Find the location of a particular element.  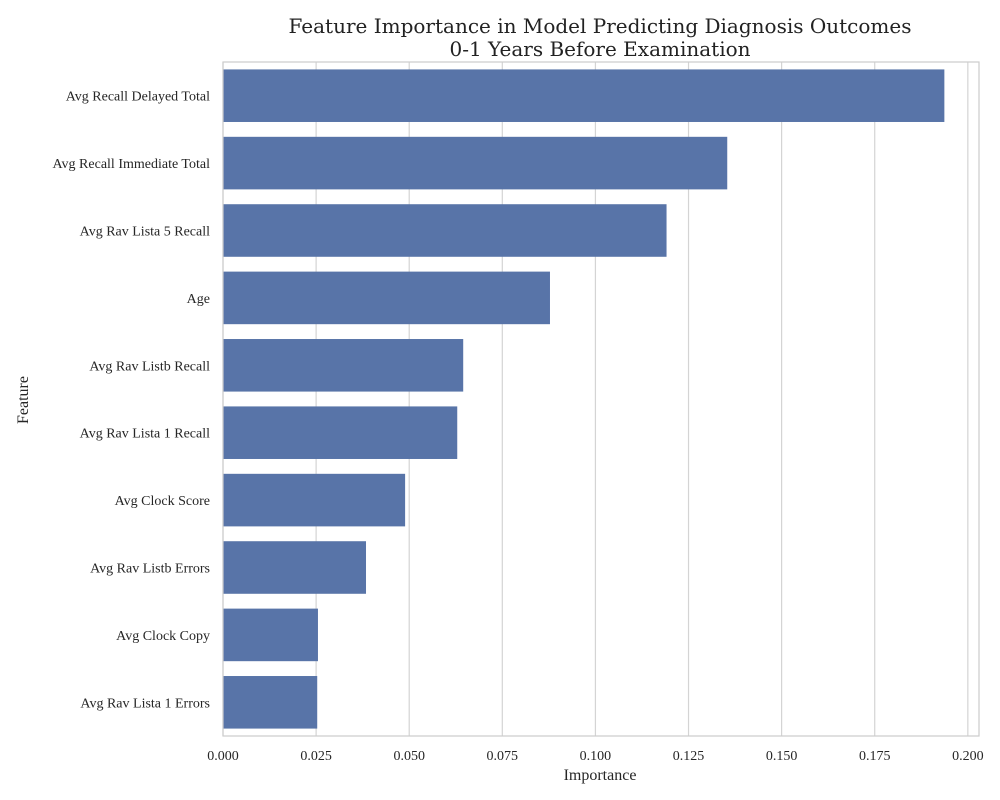

x-tick-label: 0.000 is located at coordinates (223, 756).